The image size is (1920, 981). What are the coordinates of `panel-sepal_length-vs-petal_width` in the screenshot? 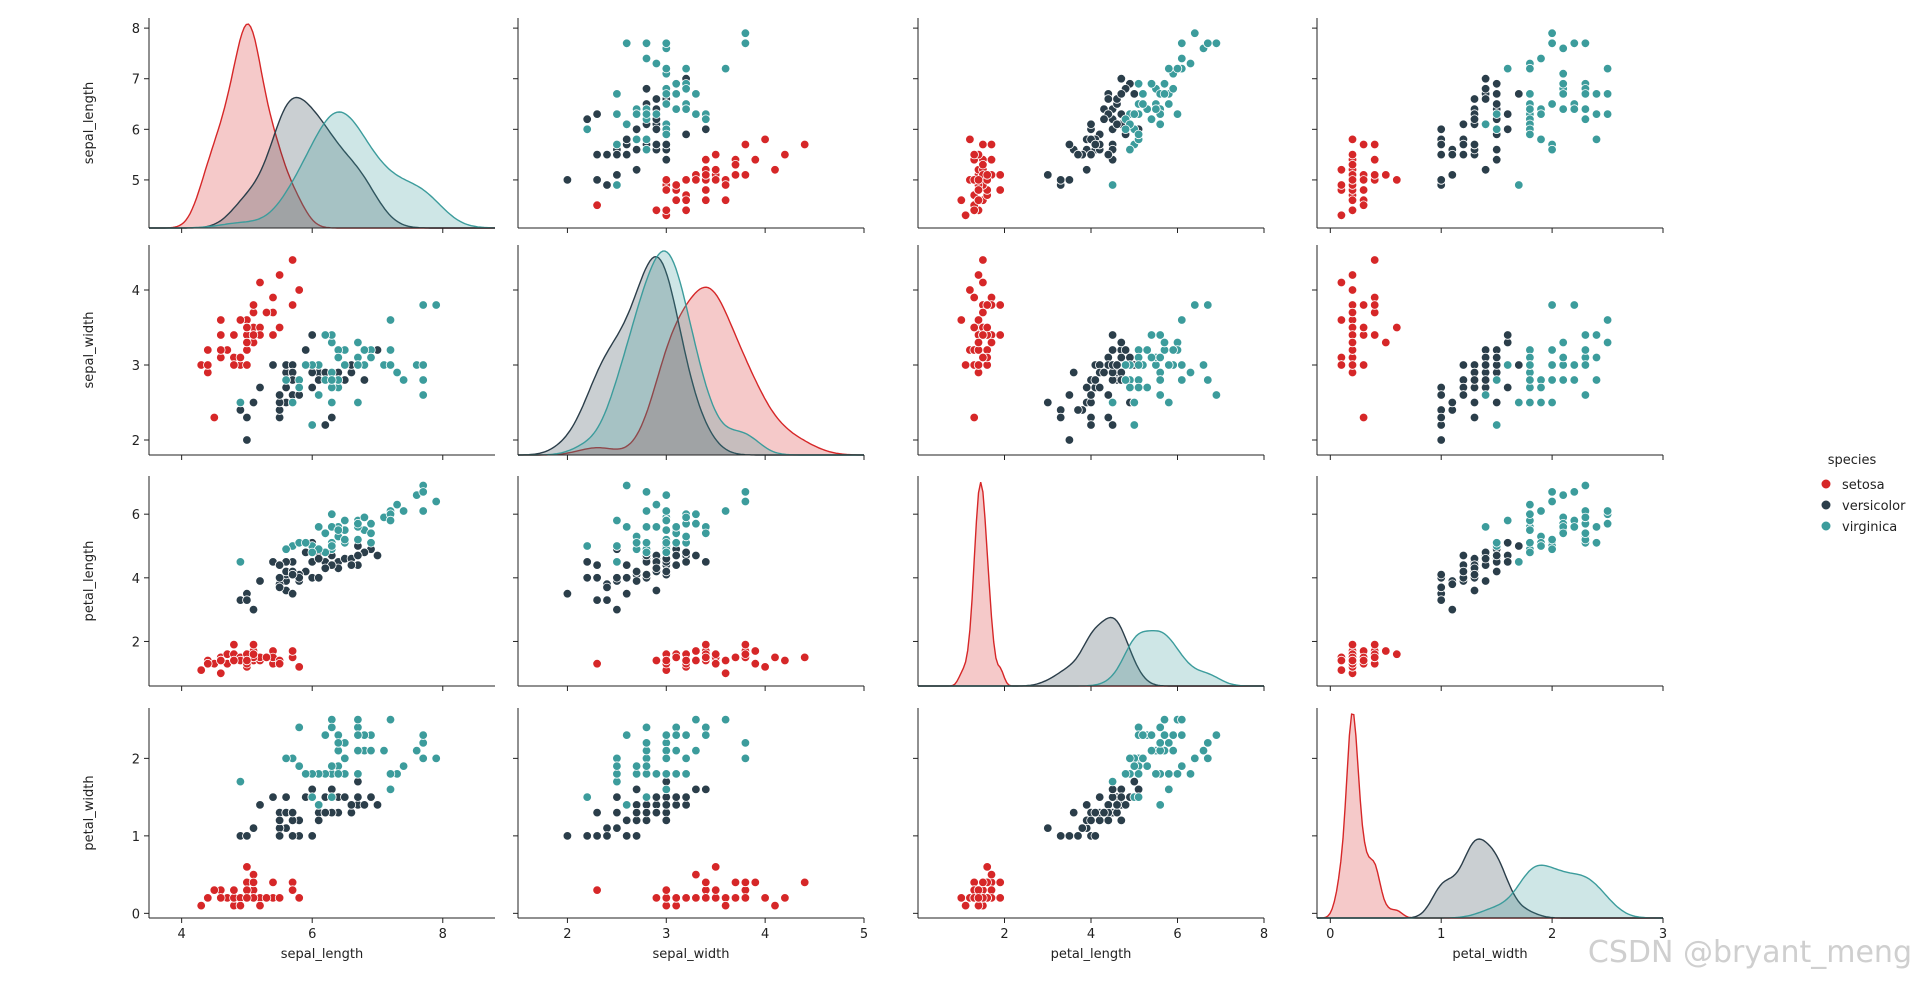 It's located at (1488, 125).